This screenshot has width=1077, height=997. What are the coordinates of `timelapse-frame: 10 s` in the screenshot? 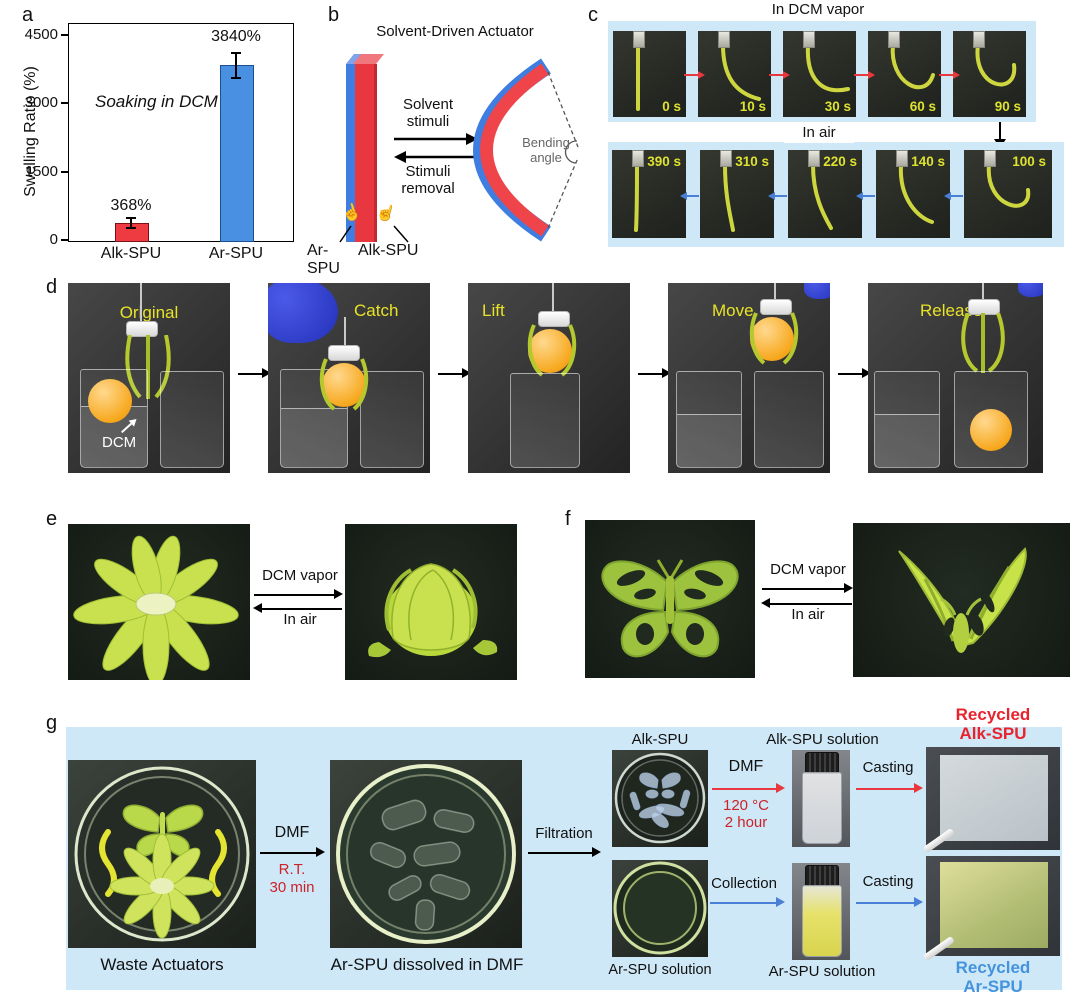 It's located at (734, 74).